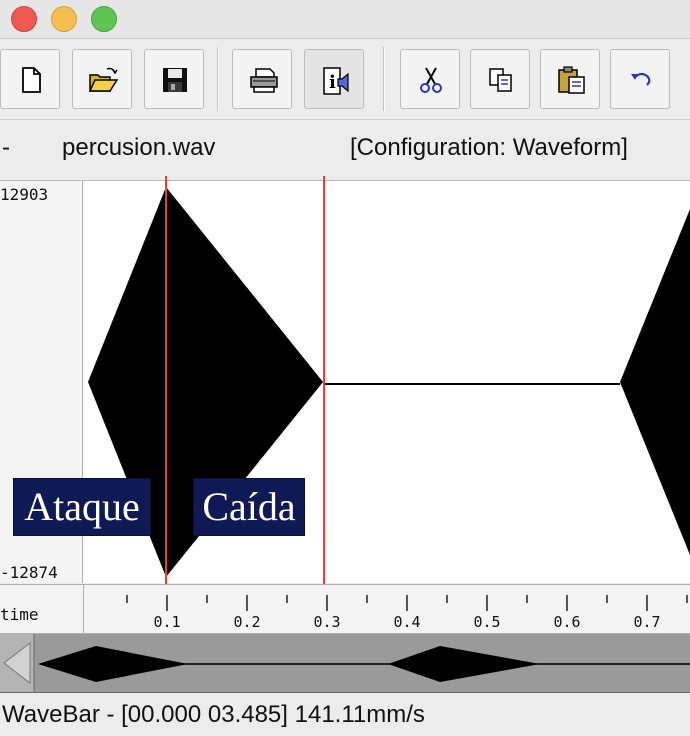 This screenshot has height=736, width=690. I want to click on printer-icon, so click(264, 80).